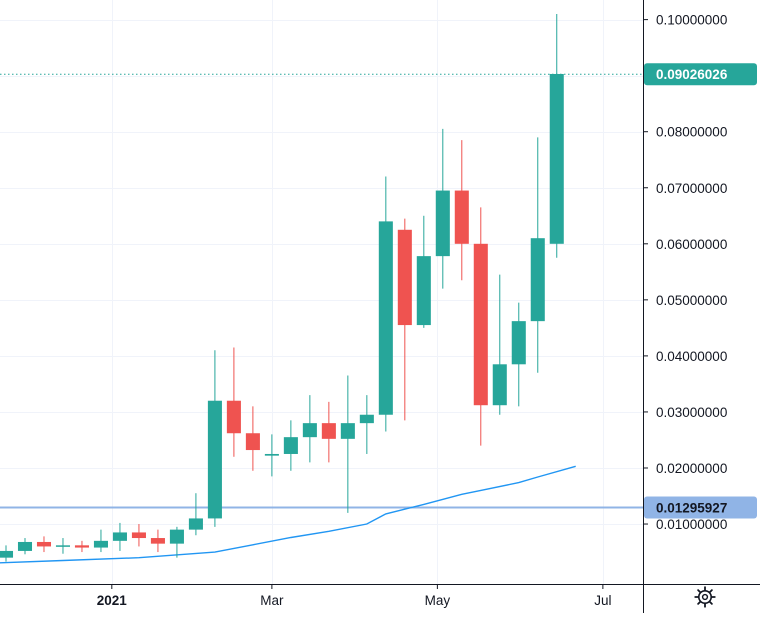  Describe the element at coordinates (112, 600) in the screenshot. I see `time-tick-label: 2021` at that location.